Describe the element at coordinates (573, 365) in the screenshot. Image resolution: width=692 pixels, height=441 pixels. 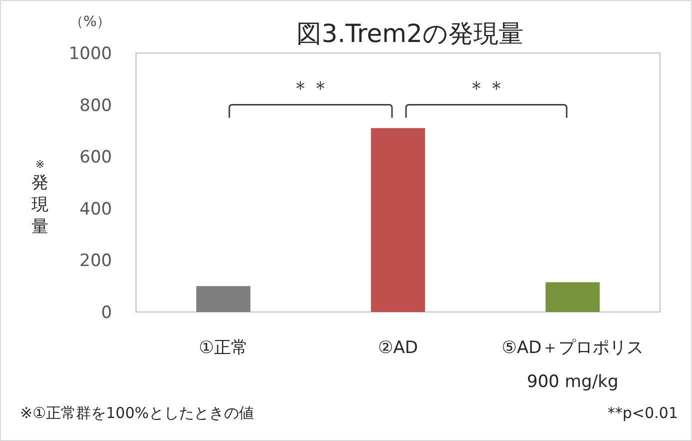
I see `x-tick-label: ⑤AD＋プロポリス 900 mg/kg` at that location.